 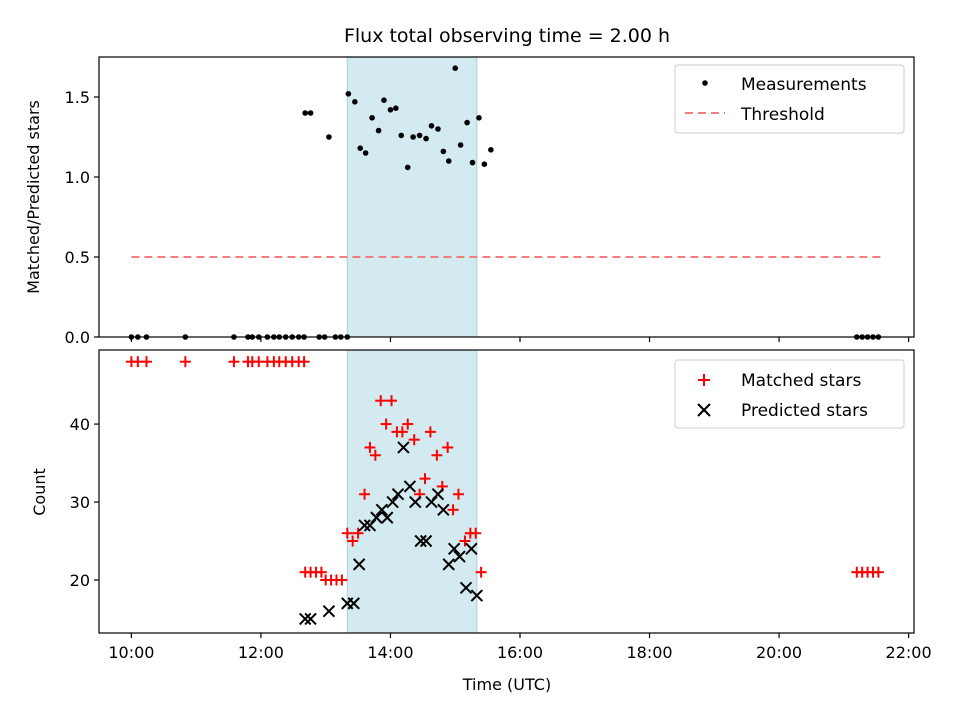 I want to click on top-legend: Measurements Threshold, so click(x=789, y=99).